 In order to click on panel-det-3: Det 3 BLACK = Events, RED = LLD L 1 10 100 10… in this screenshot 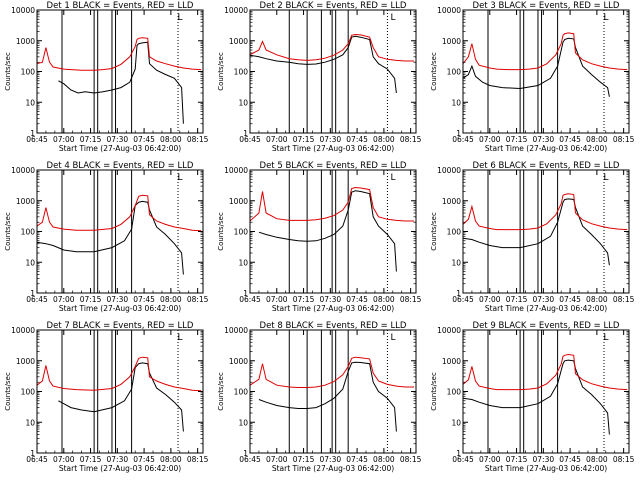, I will do `click(532, 77)`.